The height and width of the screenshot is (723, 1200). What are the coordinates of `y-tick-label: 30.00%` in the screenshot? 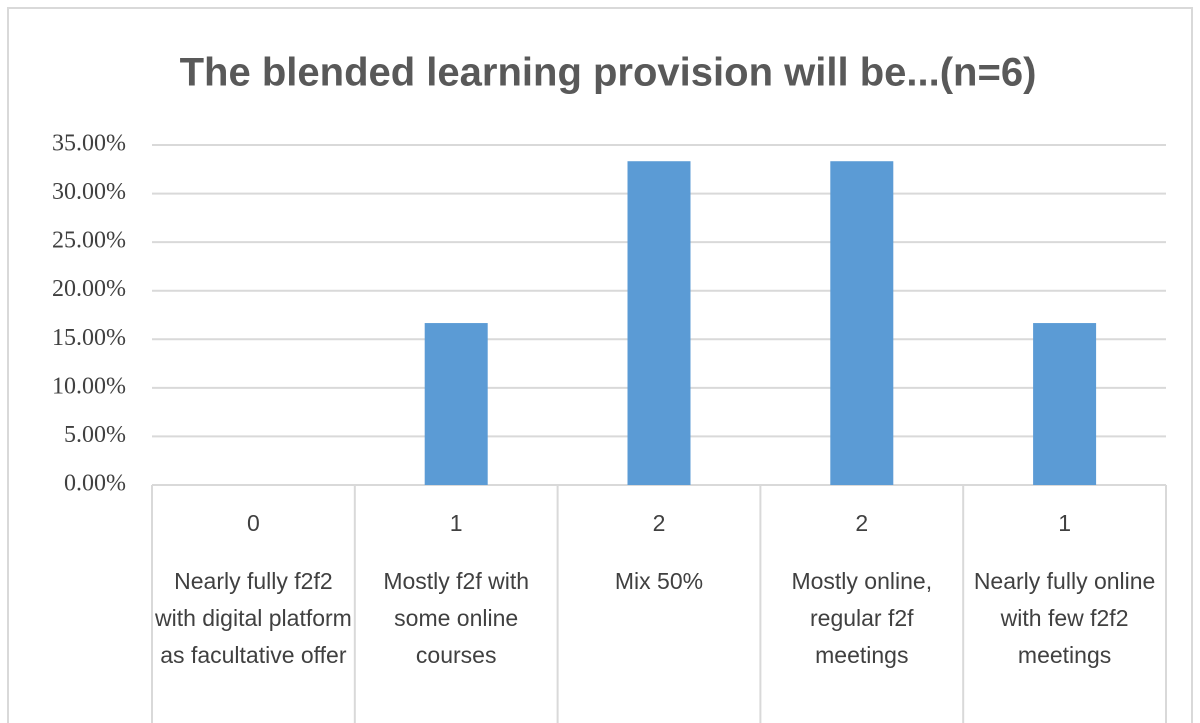 It's located at (89, 192).